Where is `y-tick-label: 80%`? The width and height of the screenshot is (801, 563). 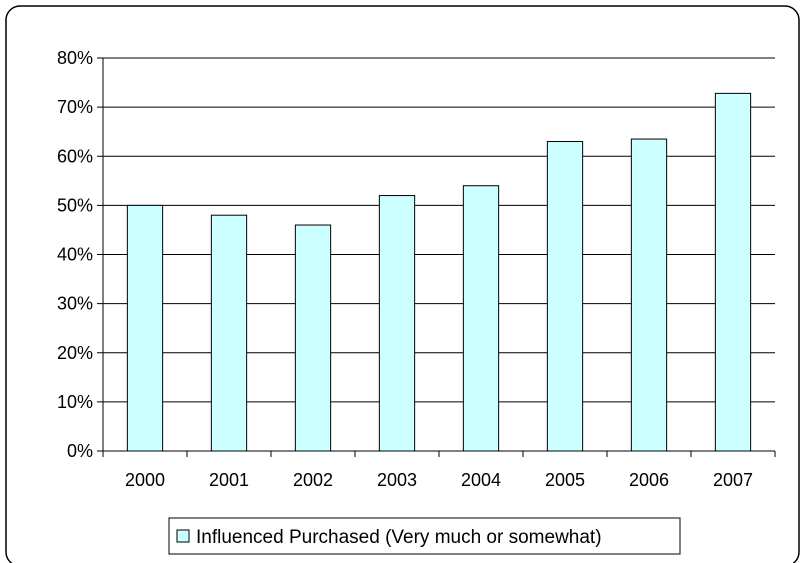 y-tick-label: 80% is located at coordinates (75, 58).